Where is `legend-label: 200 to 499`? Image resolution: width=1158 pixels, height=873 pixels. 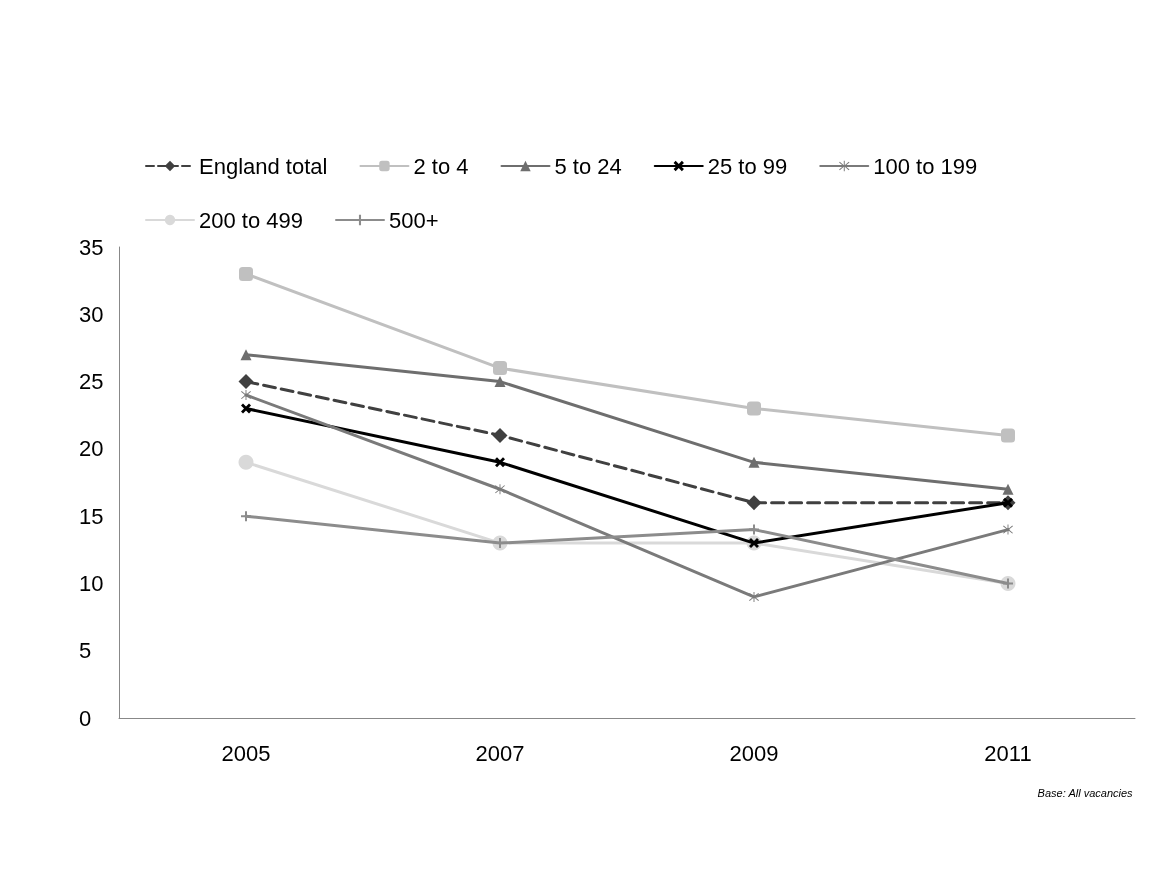 legend-label: 200 to 499 is located at coordinates (251, 220).